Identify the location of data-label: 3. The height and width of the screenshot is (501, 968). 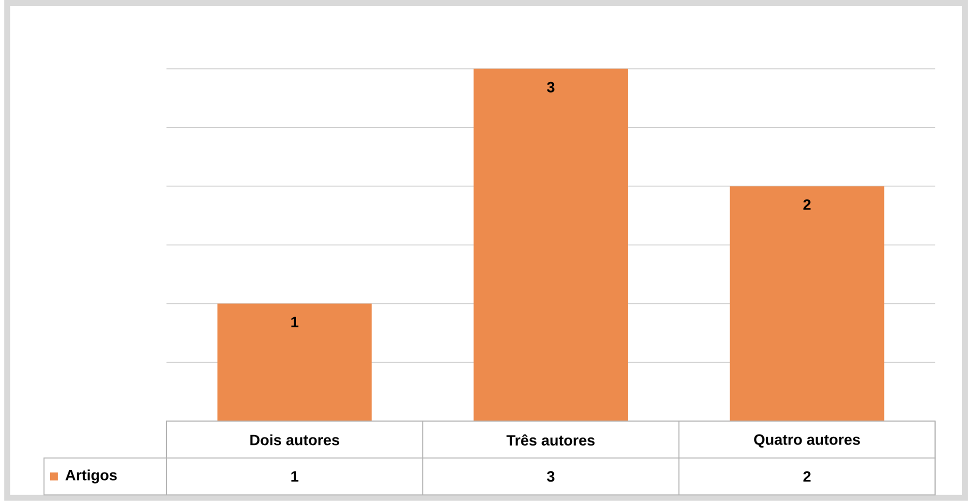
(550, 476).